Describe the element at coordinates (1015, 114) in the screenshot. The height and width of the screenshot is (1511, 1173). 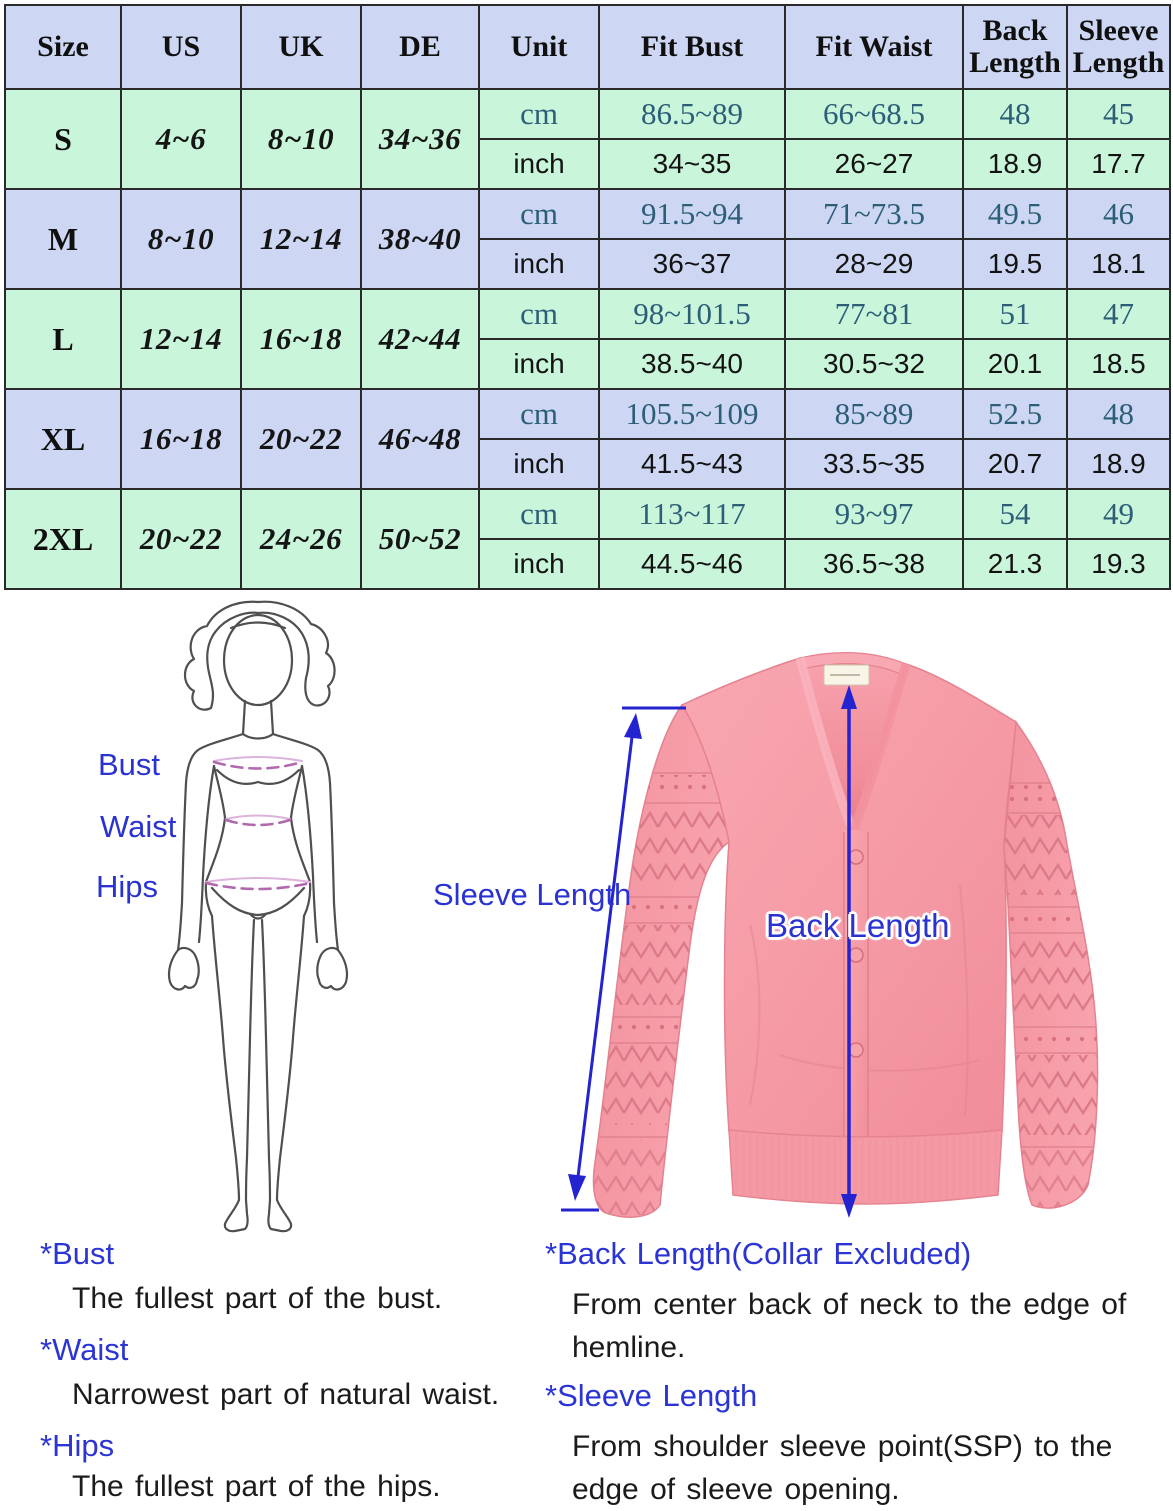
I see `back-cm-cell: 48` at that location.